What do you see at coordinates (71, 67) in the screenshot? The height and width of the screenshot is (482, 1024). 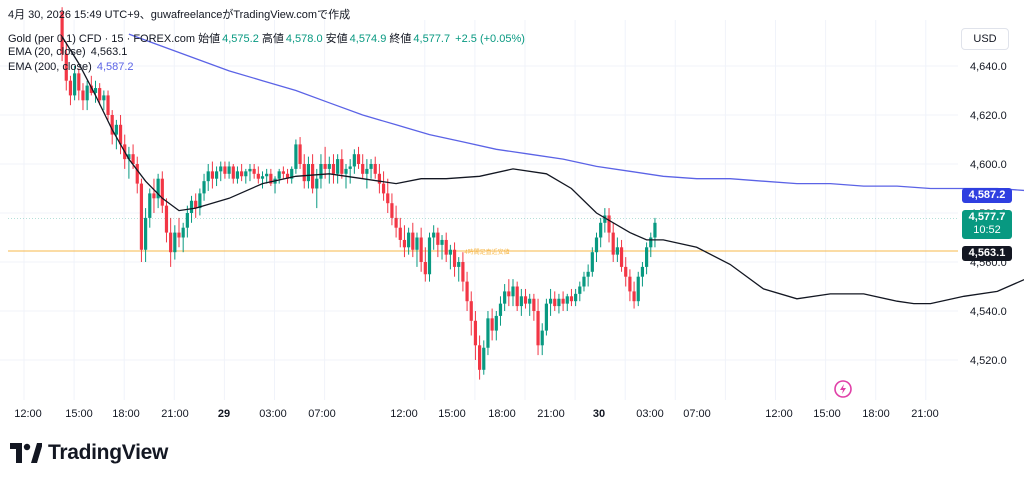 I see `ema200-legend: EMA (200, close) 4,587.2` at bounding box center [71, 67].